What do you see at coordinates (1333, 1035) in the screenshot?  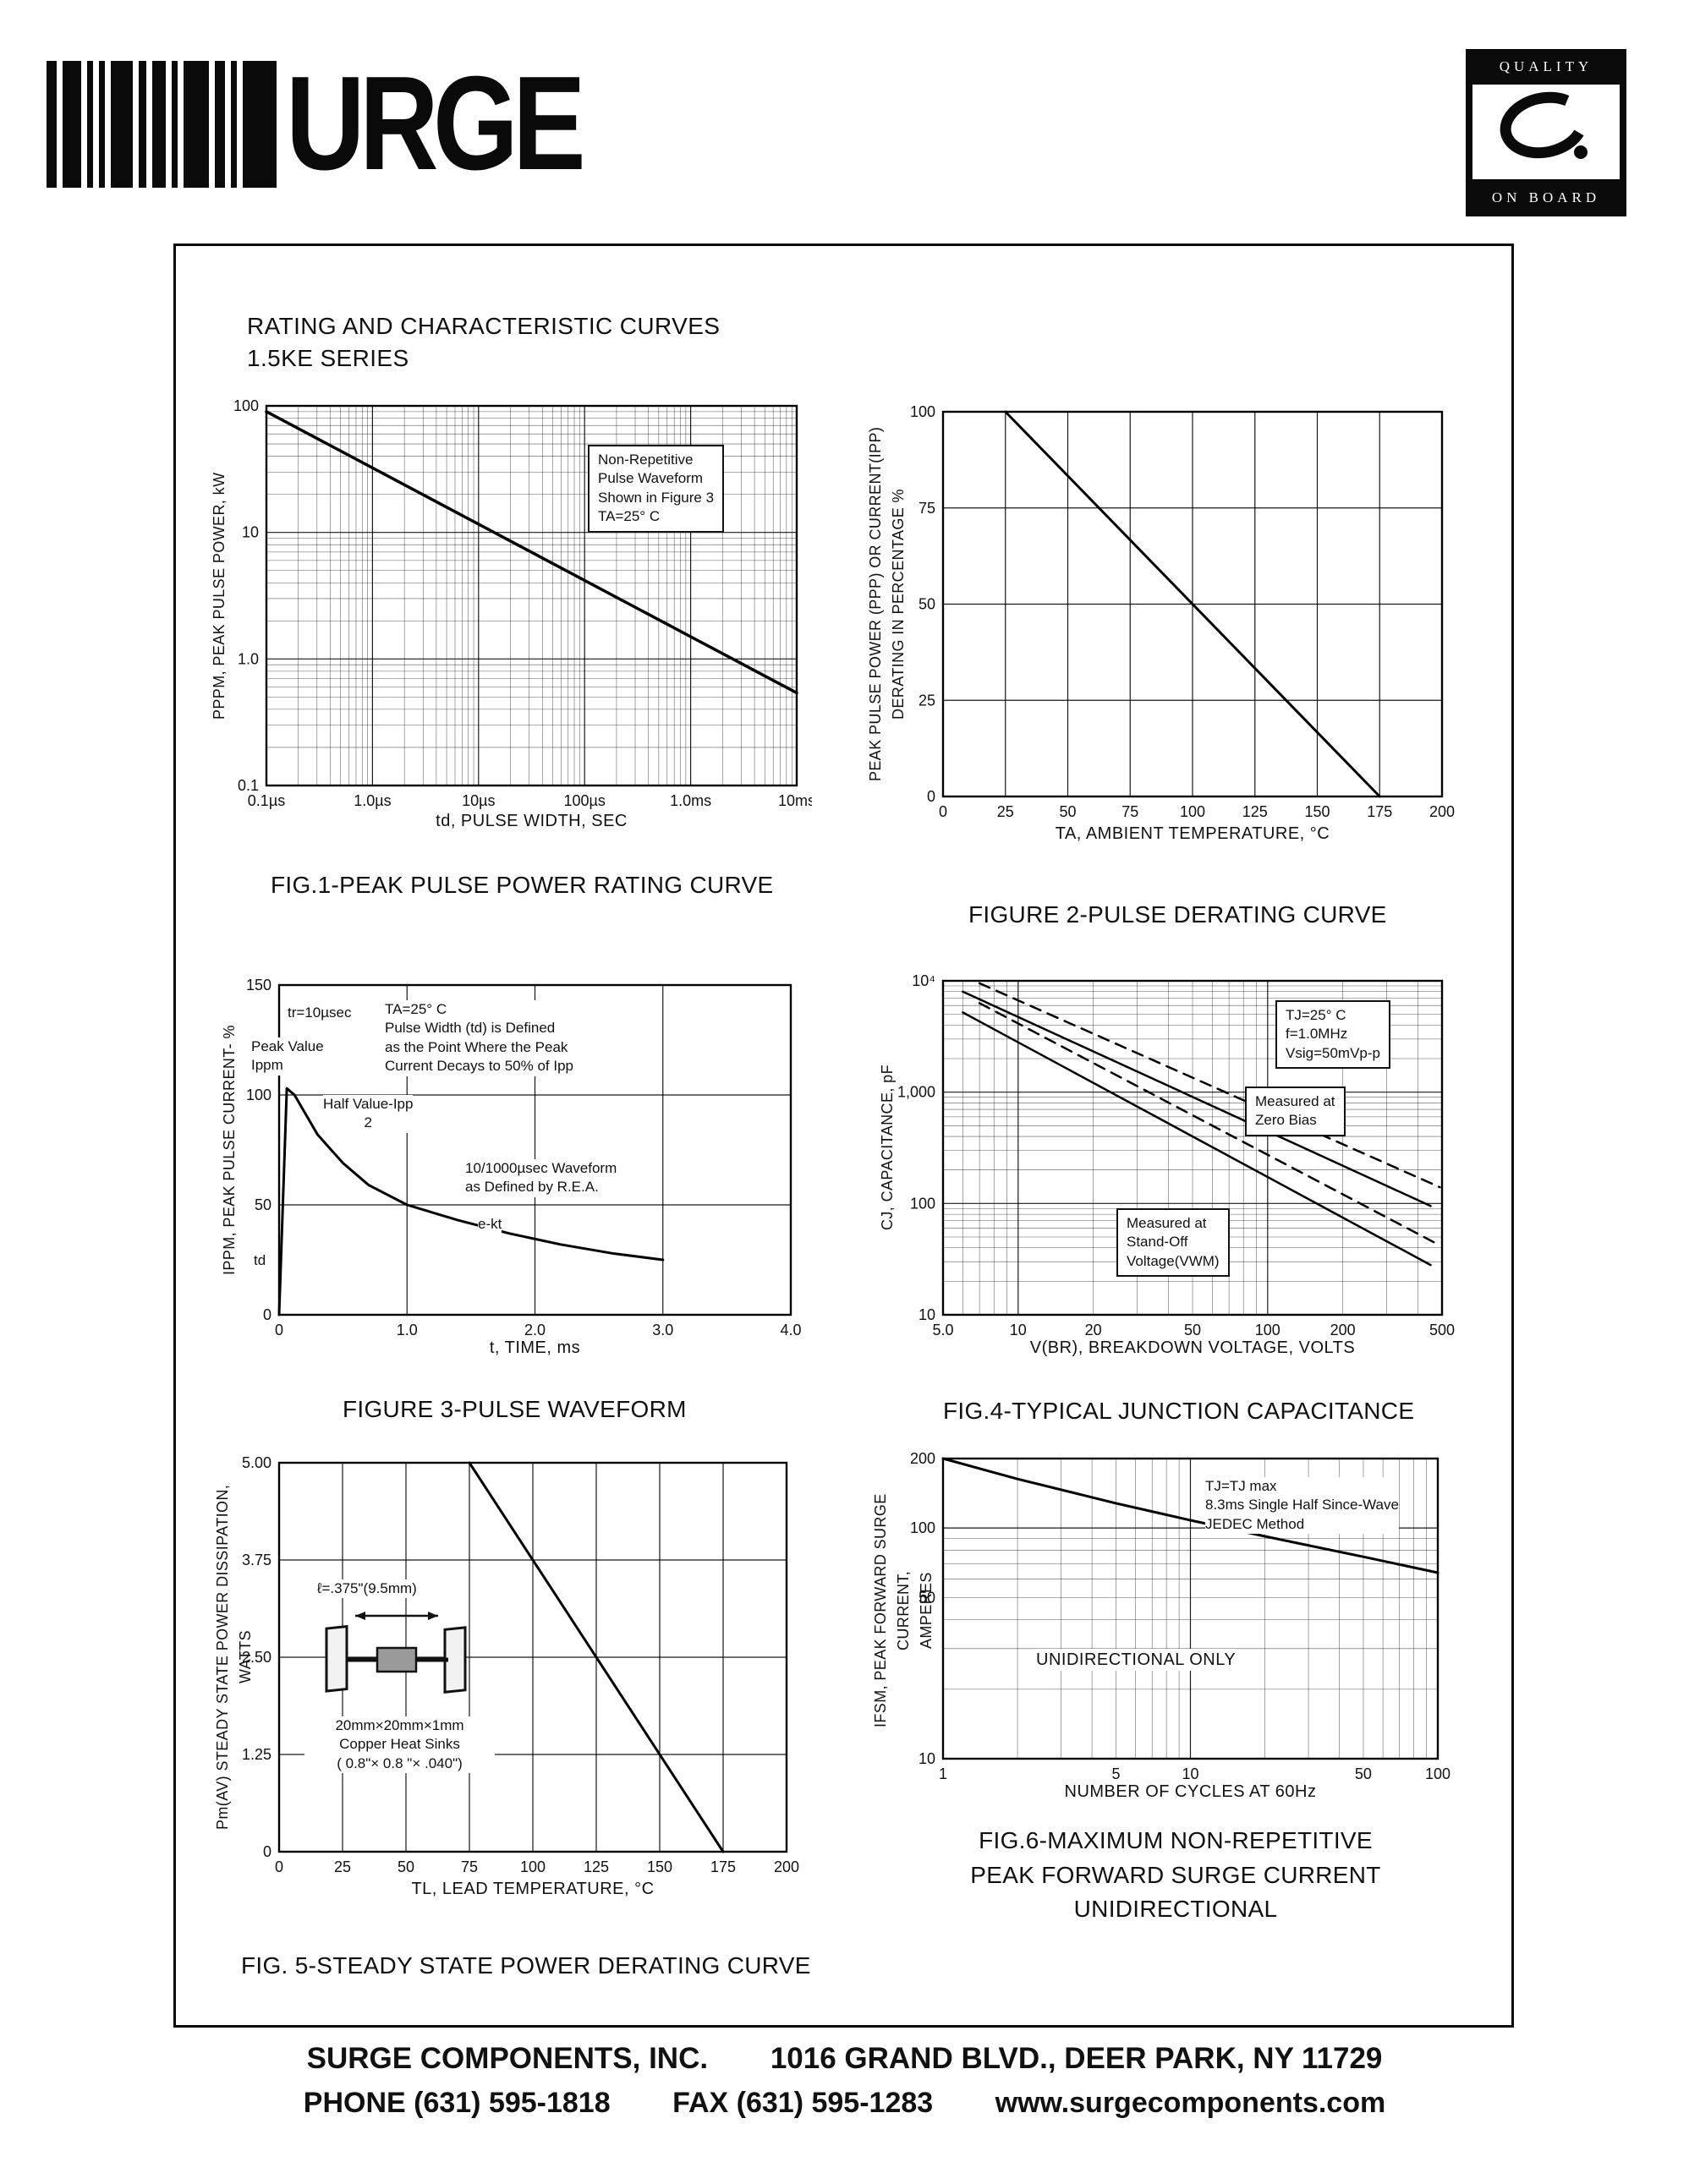 I see `fig4-condition-note: TJ=25° C f=1.0MHz Vsig=50mVp-p` at bounding box center [1333, 1035].